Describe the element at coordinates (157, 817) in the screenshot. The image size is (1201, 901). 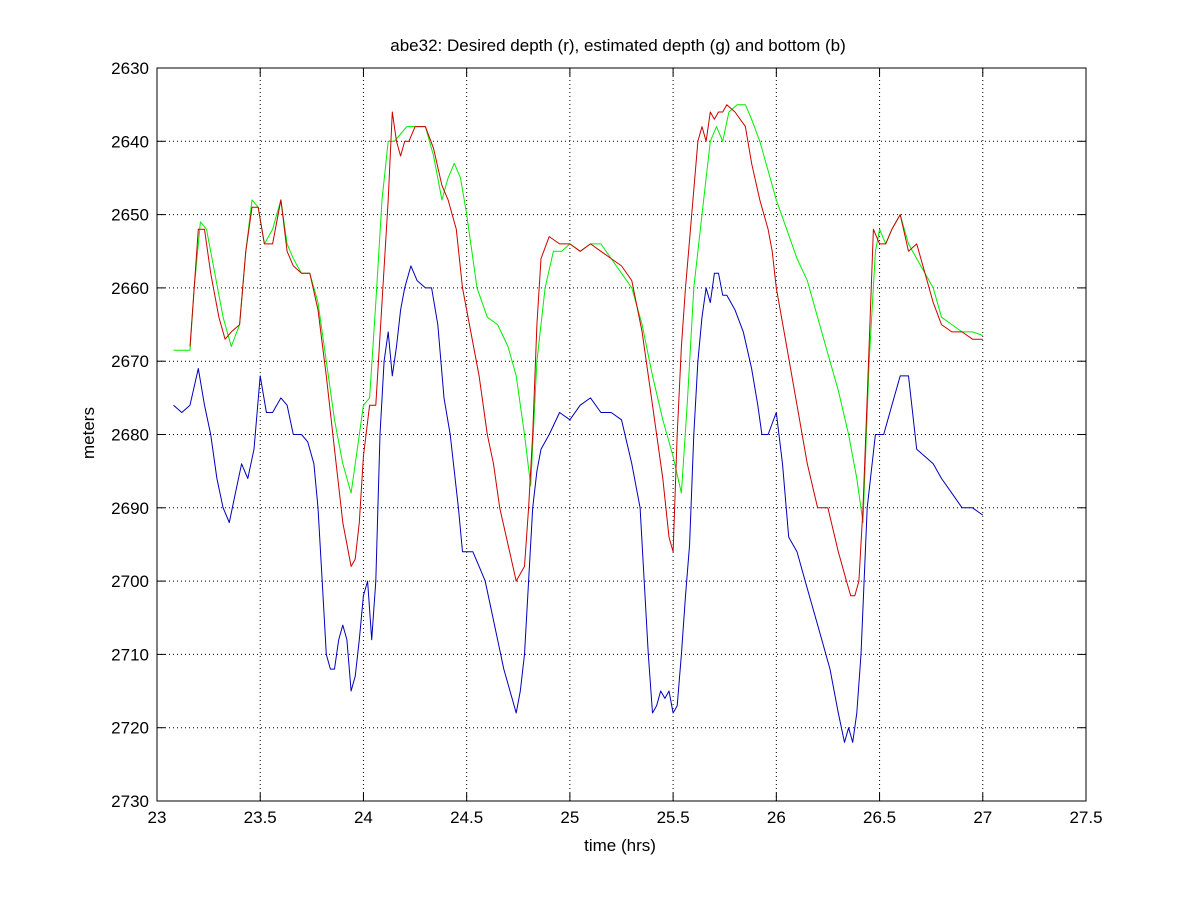
I see `x-tick-label: 23` at that location.